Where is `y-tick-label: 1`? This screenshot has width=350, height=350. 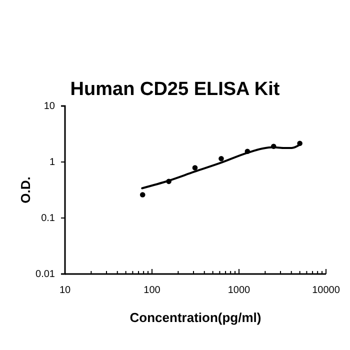
y-tick-label: 1 is located at coordinates (52, 162).